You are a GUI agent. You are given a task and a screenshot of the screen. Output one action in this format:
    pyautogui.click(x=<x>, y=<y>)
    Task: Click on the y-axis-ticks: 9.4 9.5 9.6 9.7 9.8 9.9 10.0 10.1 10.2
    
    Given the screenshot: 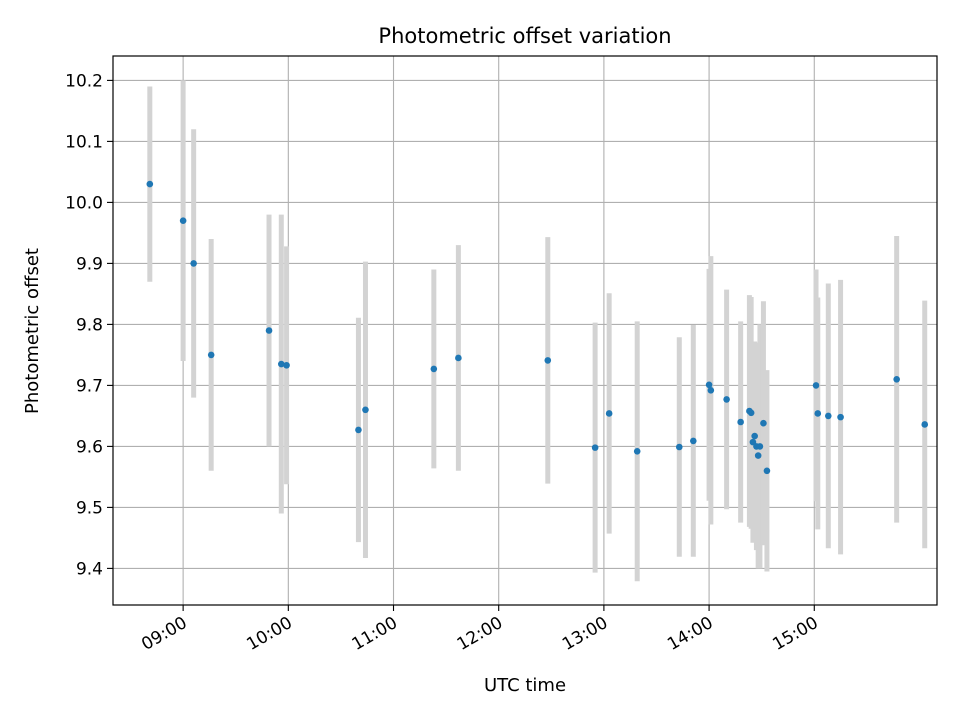 What is the action you would take?
    pyautogui.click(x=89, y=325)
    